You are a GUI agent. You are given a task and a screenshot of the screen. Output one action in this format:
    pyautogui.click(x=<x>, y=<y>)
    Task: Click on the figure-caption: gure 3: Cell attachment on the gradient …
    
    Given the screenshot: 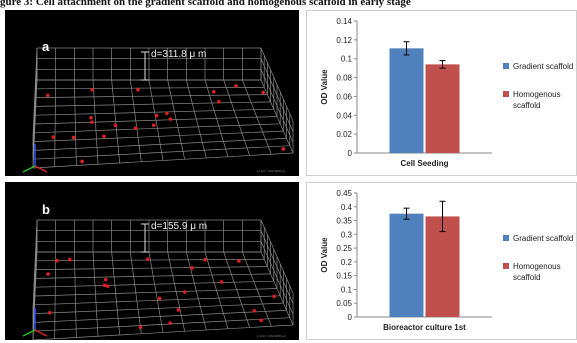 What is the action you would take?
    pyautogui.click(x=205, y=4)
    